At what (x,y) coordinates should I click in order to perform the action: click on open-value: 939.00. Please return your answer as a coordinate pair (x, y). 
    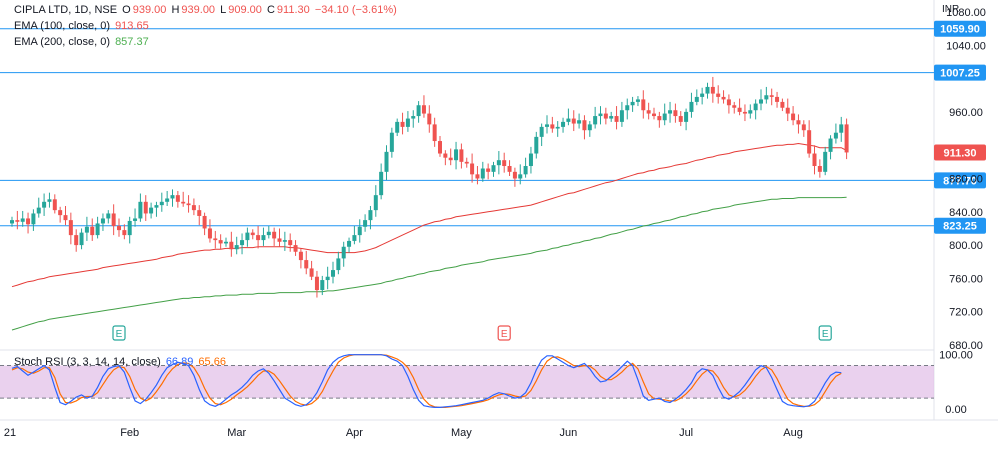
    Looking at the image, I should click on (149, 10).